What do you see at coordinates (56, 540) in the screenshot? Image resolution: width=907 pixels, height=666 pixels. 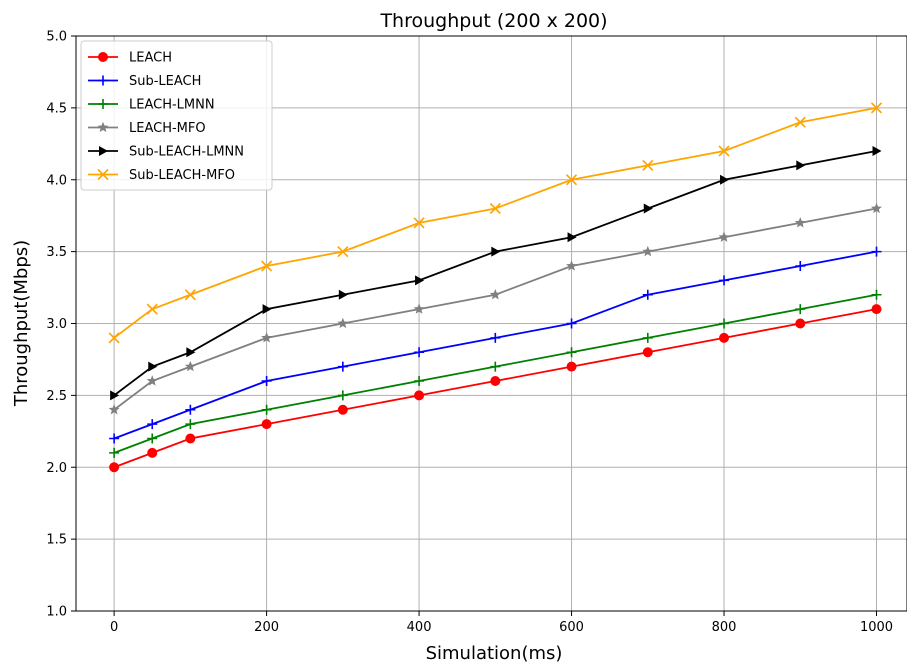 I see `y-tick-label: 1.5` at bounding box center [56, 540].